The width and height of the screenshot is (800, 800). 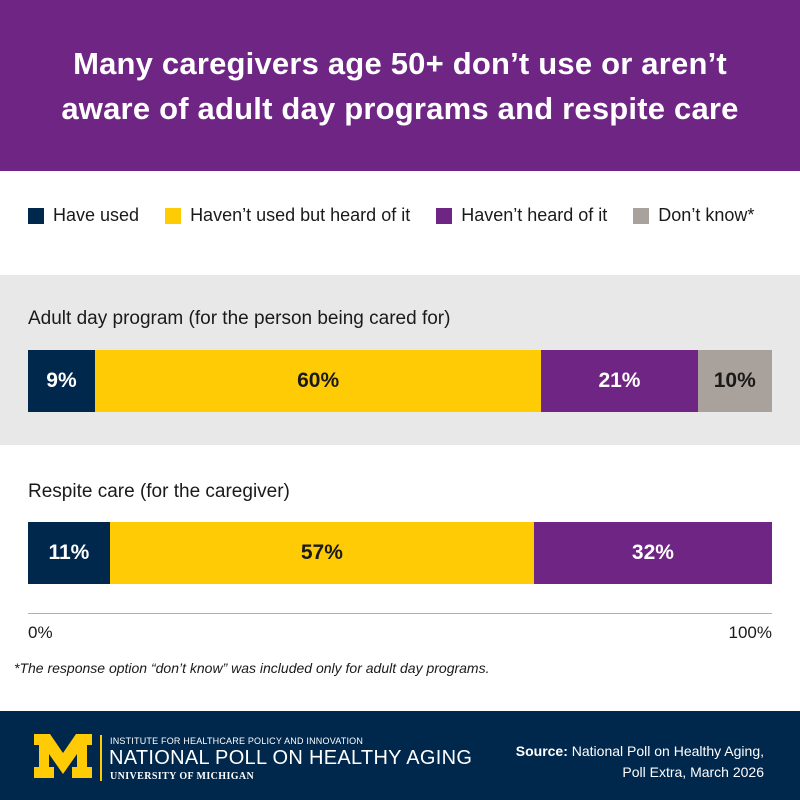 I want to click on bar-segment-have-used: 11%, so click(x=69, y=553).